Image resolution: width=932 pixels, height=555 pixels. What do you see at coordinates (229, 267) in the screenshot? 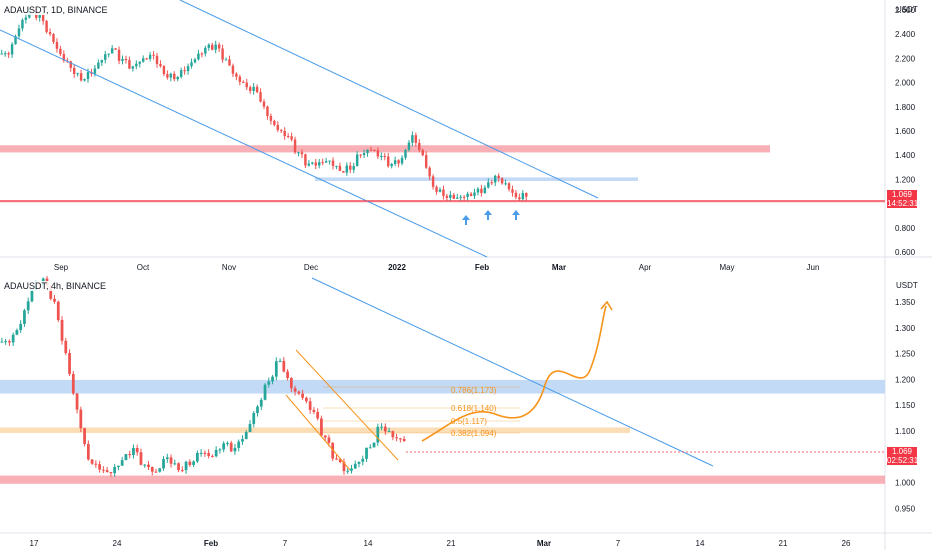
I see `x-tick-0-2: Nov` at bounding box center [229, 267].